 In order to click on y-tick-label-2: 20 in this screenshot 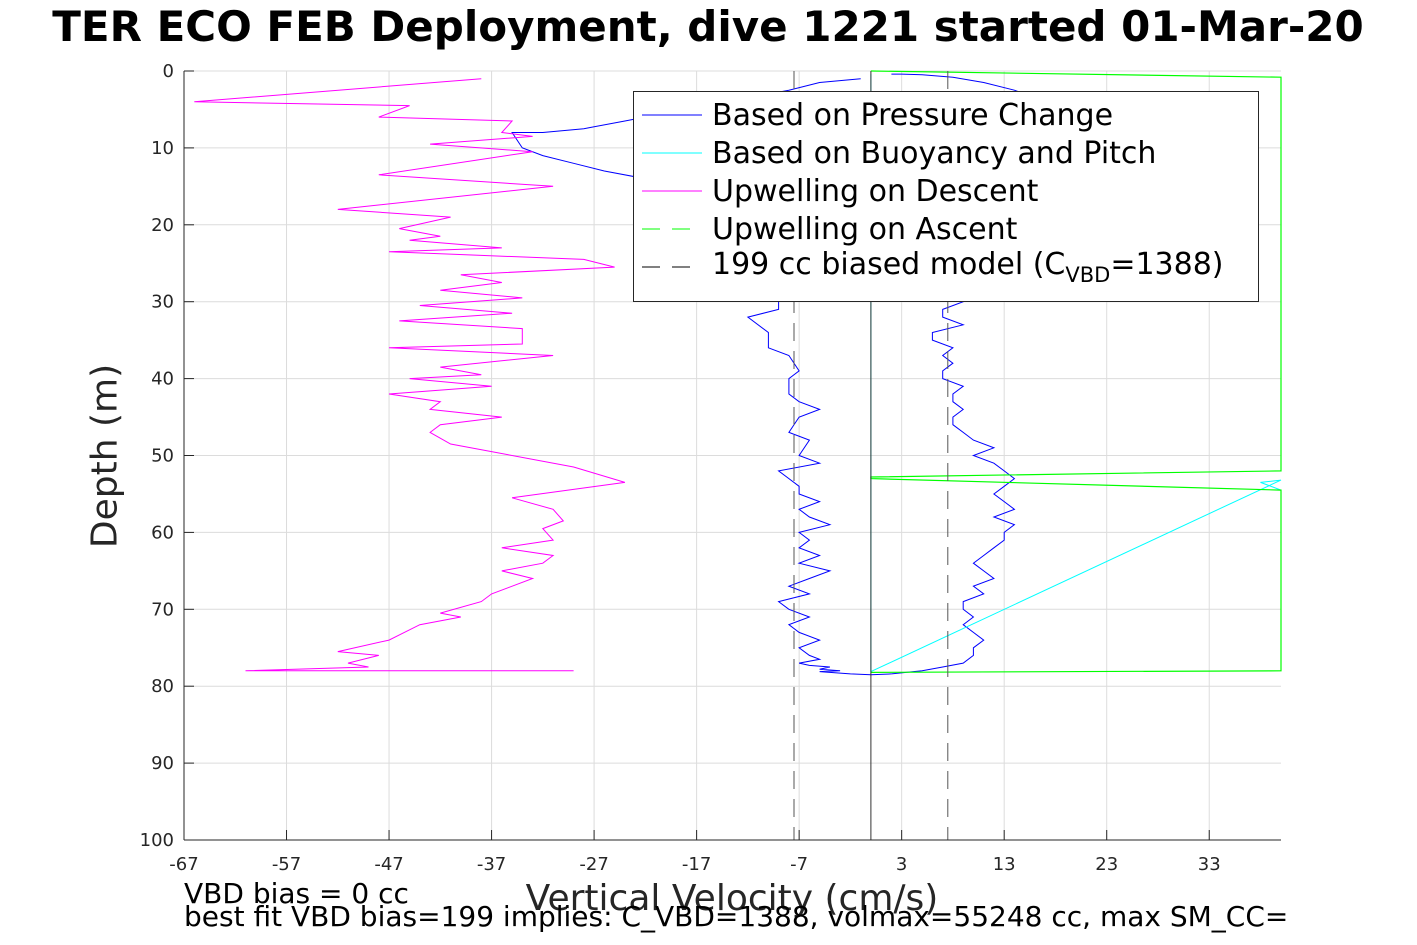, I will do `click(162, 225)`.